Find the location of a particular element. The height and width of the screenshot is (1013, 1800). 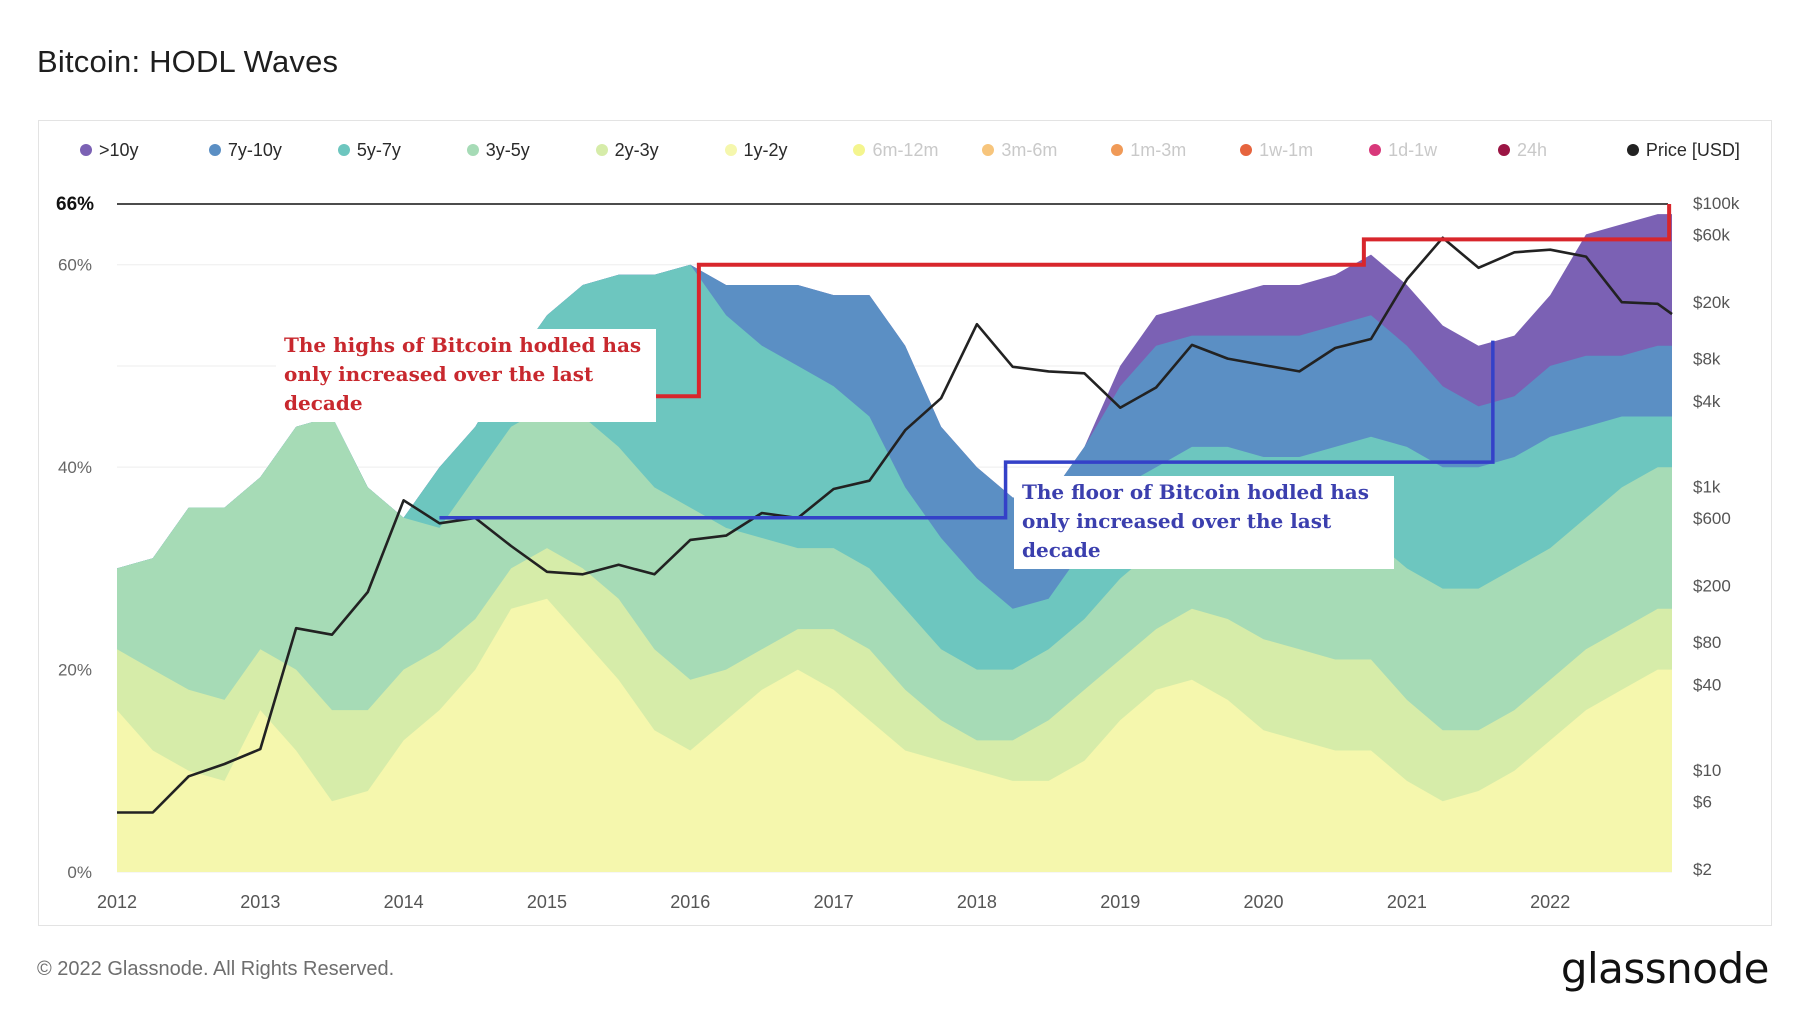

y2-tick-label: $60k is located at coordinates (1711, 235).